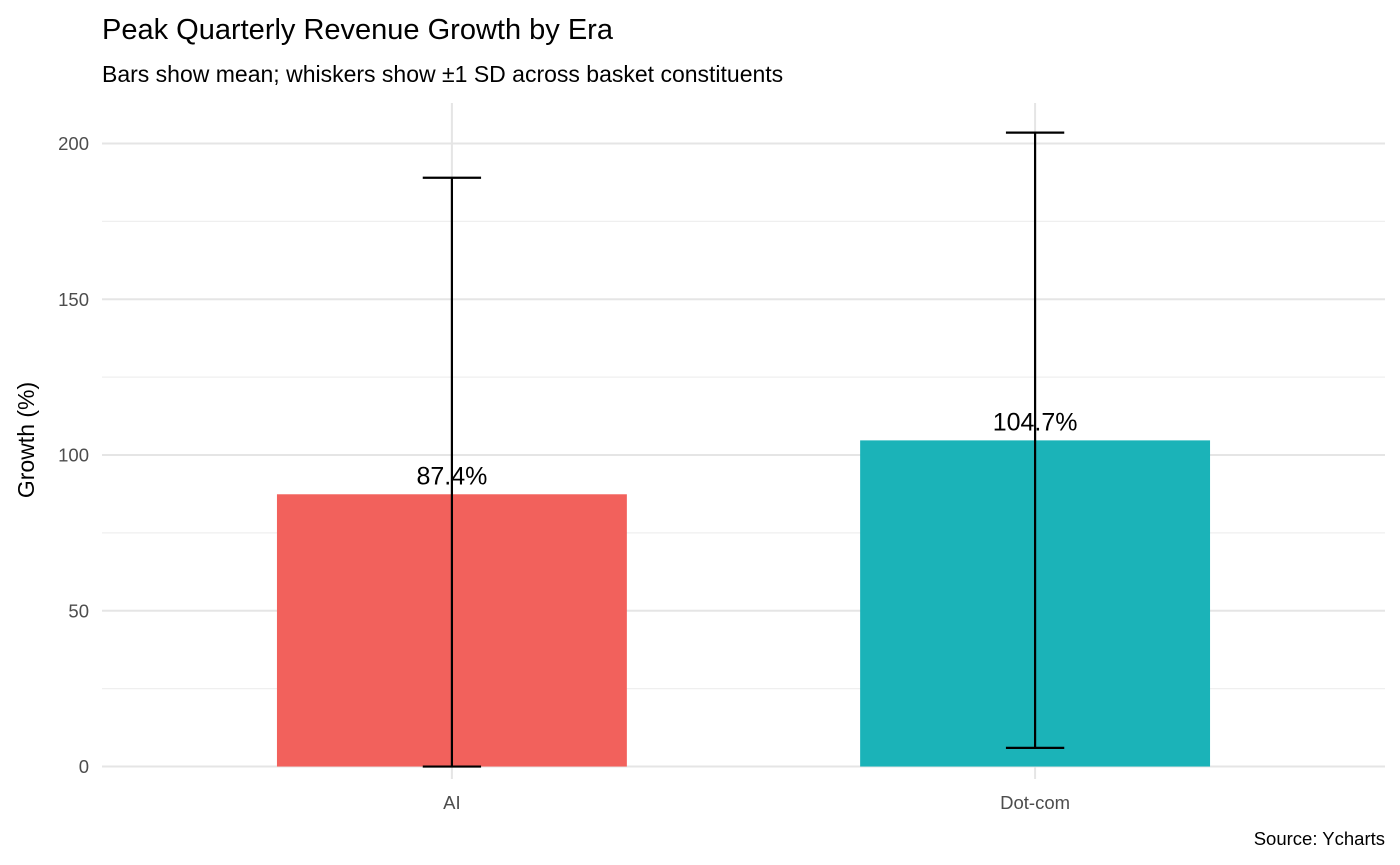 This screenshot has height=865, width=1400. Describe the element at coordinates (451, 476) in the screenshot. I see `bar-value-label: 87.4%` at that location.